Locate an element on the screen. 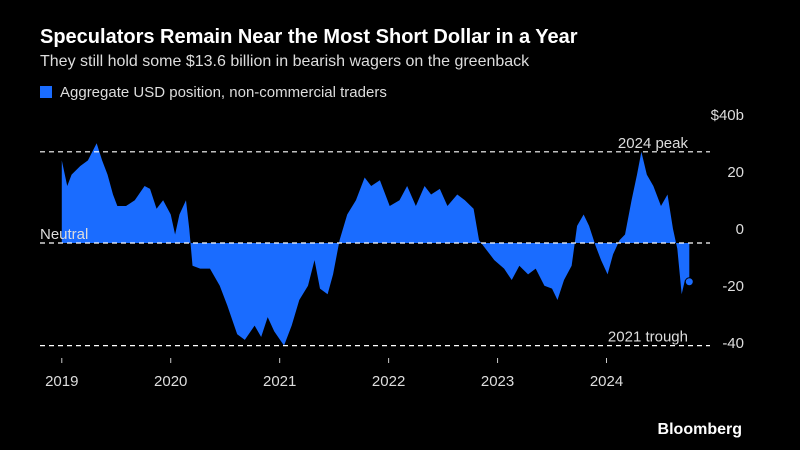  x-tick-label: 2024 is located at coordinates (606, 381).